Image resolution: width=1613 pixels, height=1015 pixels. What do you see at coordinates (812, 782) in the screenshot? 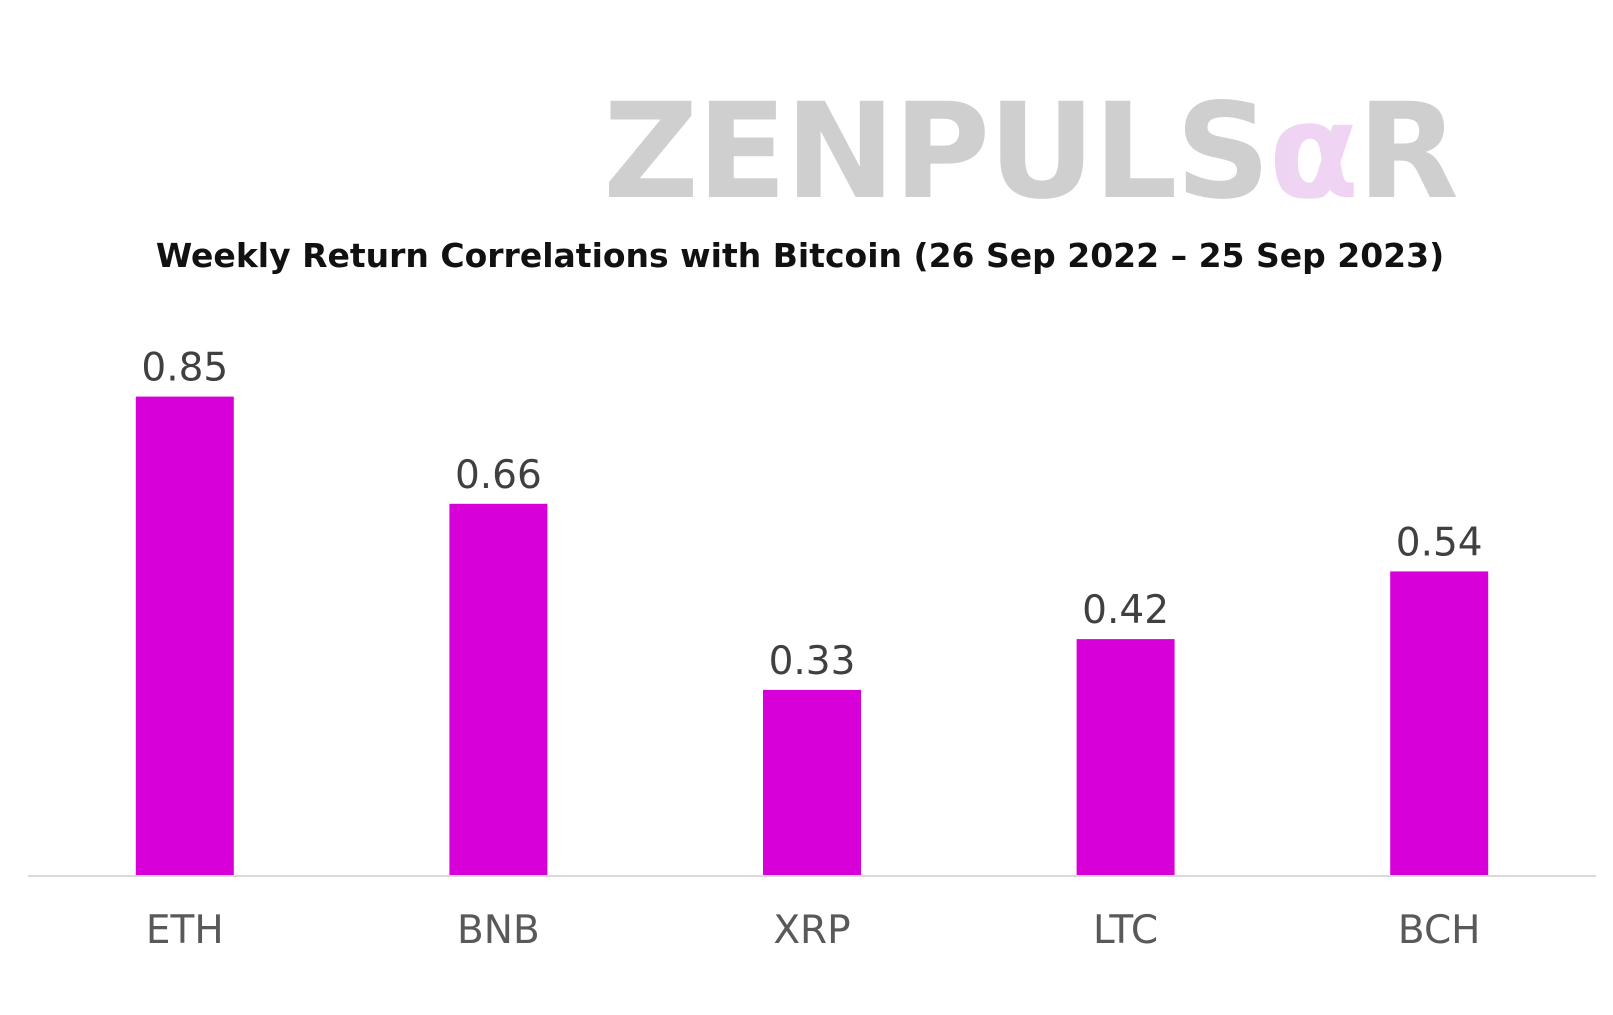
I see `bar-xrp` at bounding box center [812, 782].